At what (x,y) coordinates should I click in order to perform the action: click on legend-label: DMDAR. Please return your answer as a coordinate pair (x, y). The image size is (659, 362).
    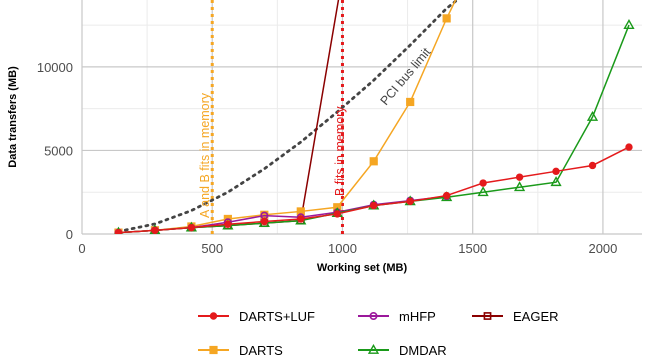
    Looking at the image, I should click on (423, 350).